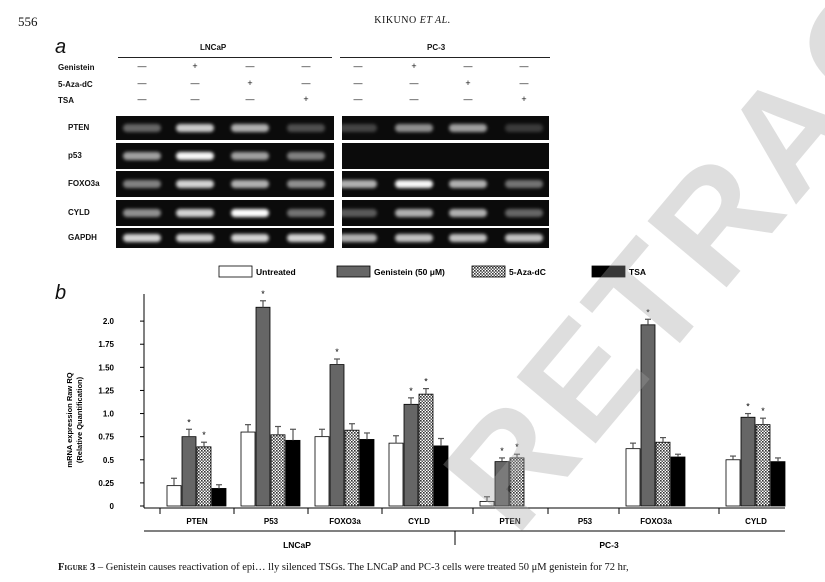  Describe the element at coordinates (76, 67) in the screenshot. I see `treatment-label: Genistein` at that location.